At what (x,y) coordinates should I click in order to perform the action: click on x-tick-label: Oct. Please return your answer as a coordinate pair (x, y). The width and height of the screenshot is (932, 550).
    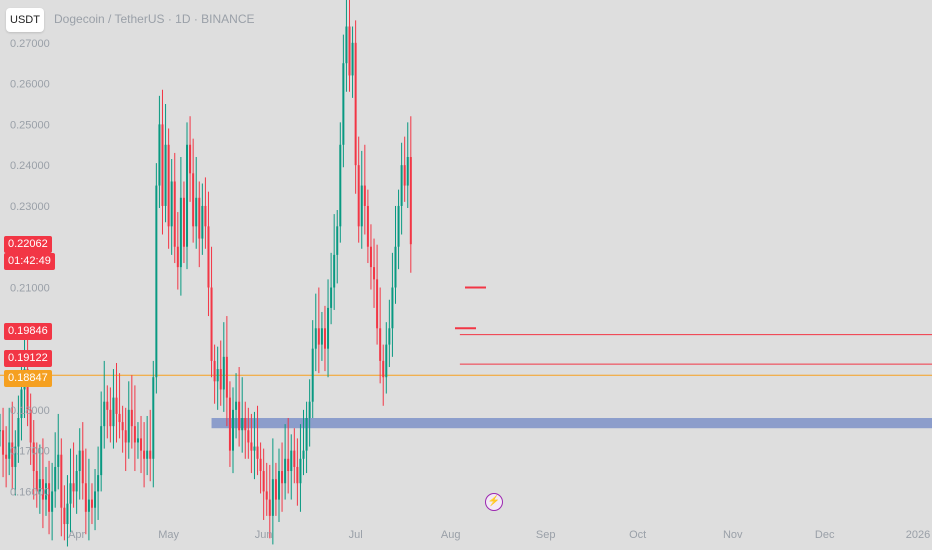
    Looking at the image, I should click on (637, 535).